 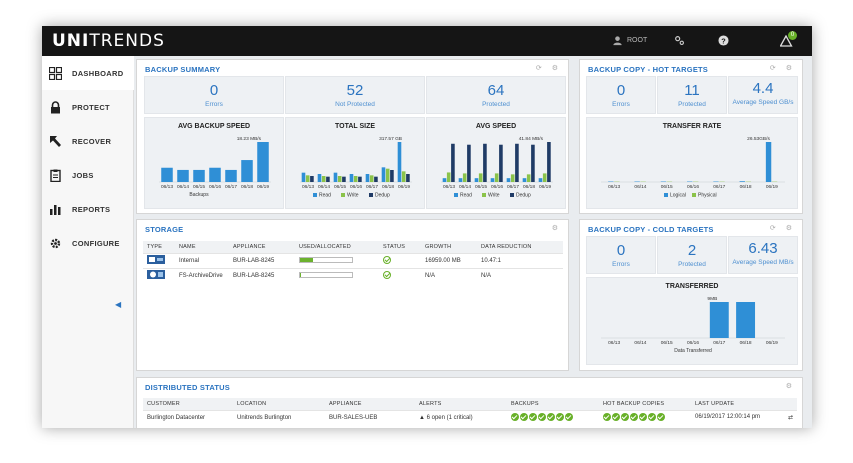 I want to click on nav-configure: CONFIGURE, so click(x=88, y=243).